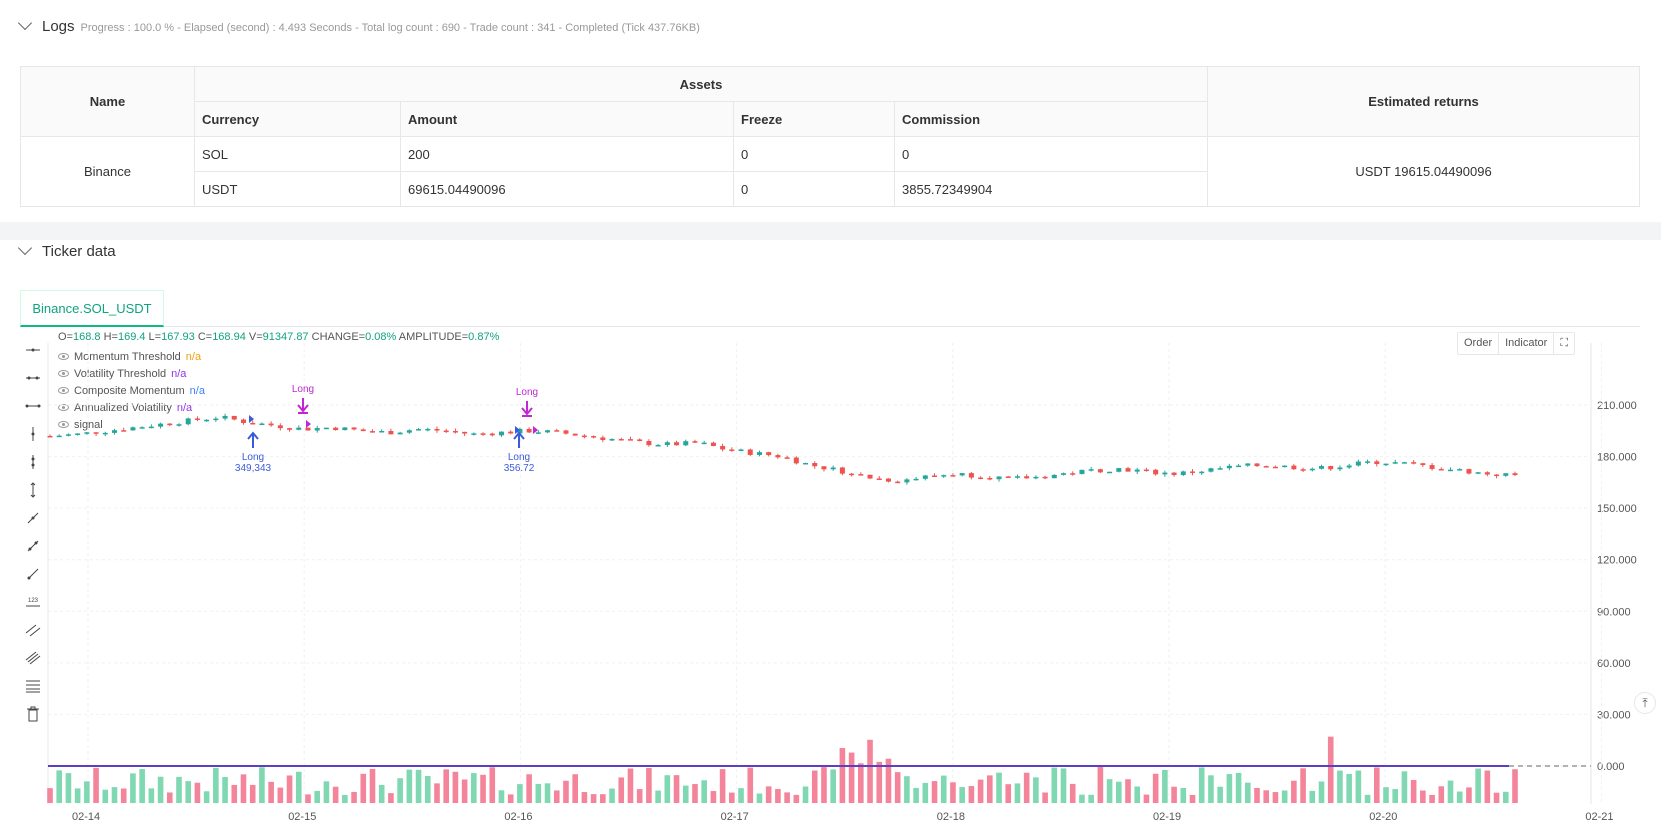  Describe the element at coordinates (107, 101) in the screenshot. I see `header-name: Name` at that location.